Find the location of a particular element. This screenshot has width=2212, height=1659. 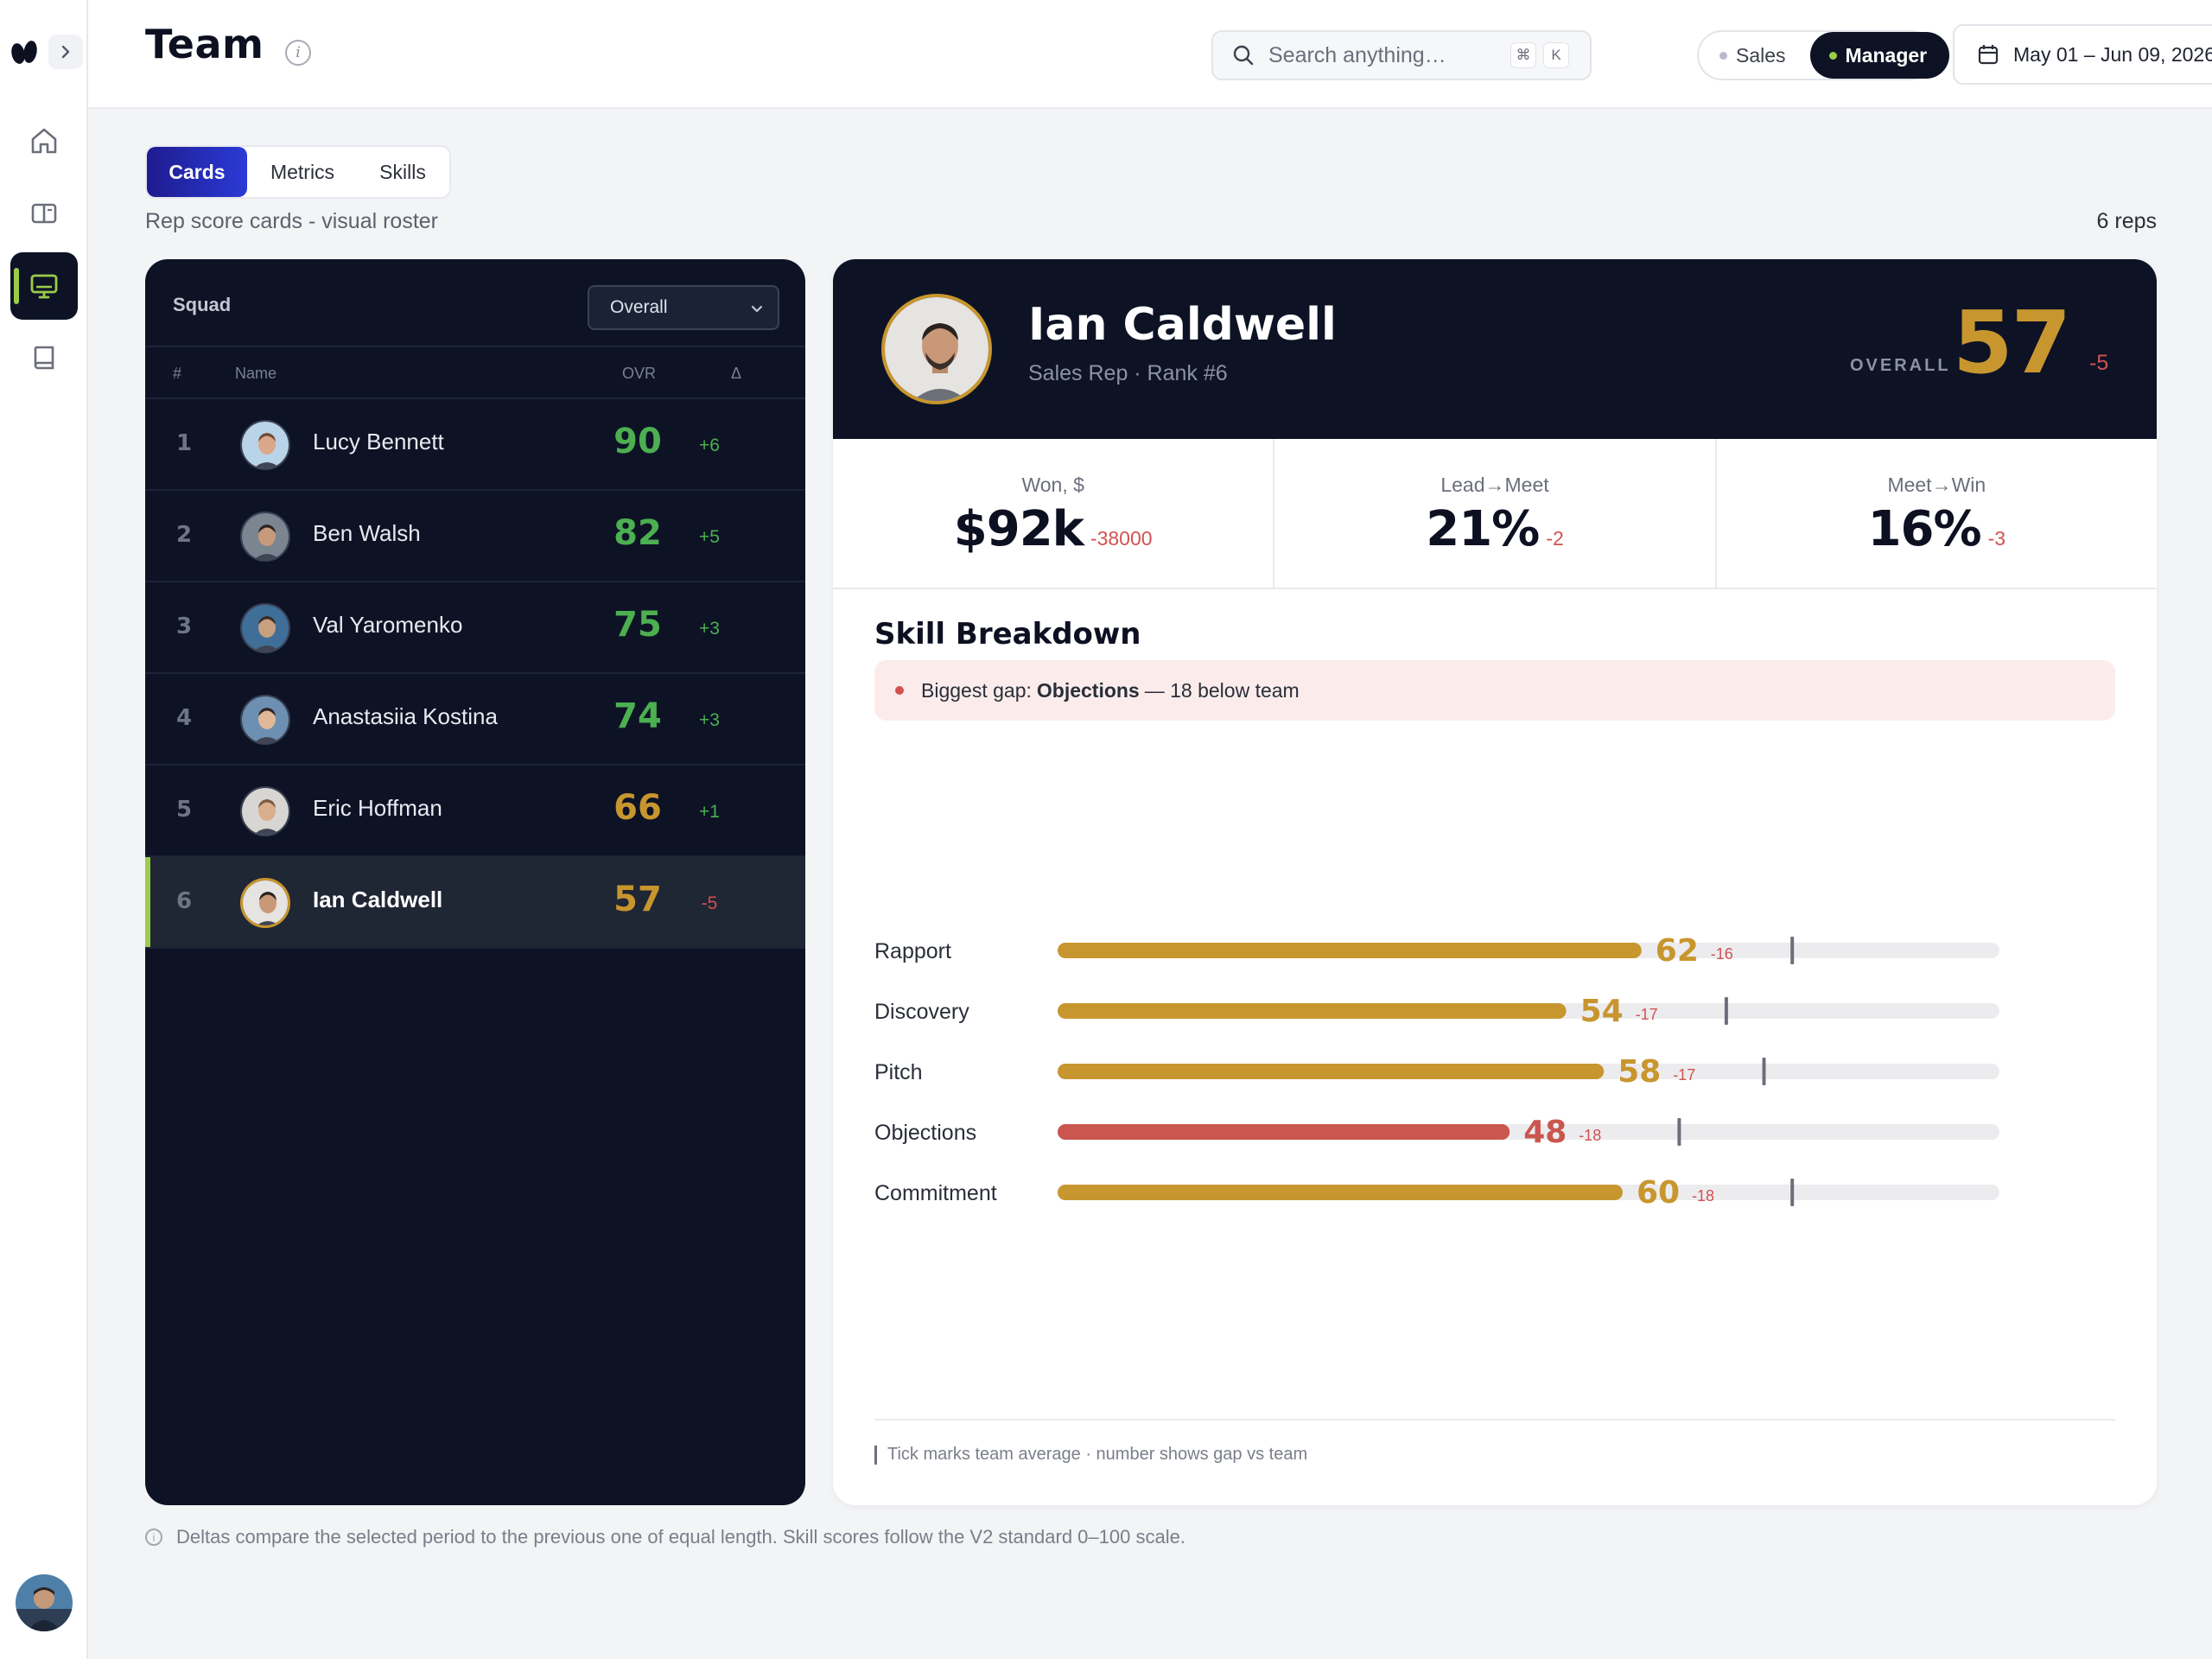

squad-sort-select: Overall is located at coordinates (683, 307).